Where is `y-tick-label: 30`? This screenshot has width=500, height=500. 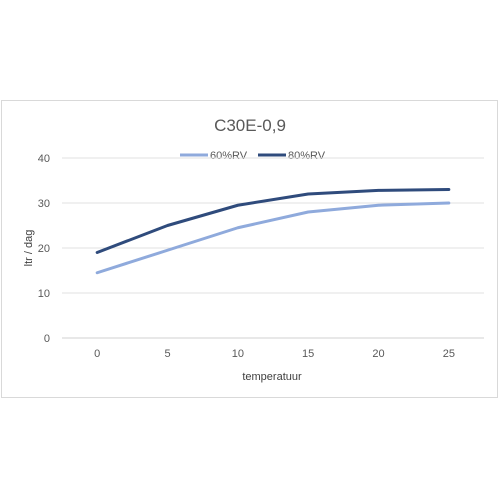
y-tick-label: 30 is located at coordinates (44, 204).